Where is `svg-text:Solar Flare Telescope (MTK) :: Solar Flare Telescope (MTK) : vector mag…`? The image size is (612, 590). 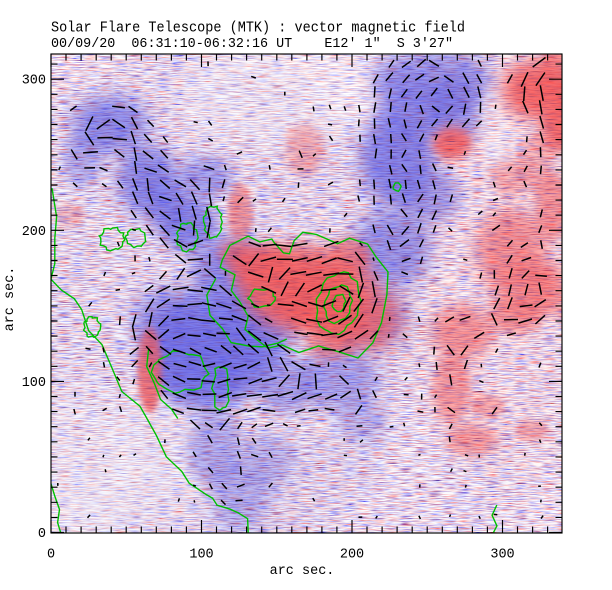
svg-text:Solar Flare Telescope (MTK) :: Solar Flare Telescope (MTK) : vector mag… is located at coordinates (258, 29).